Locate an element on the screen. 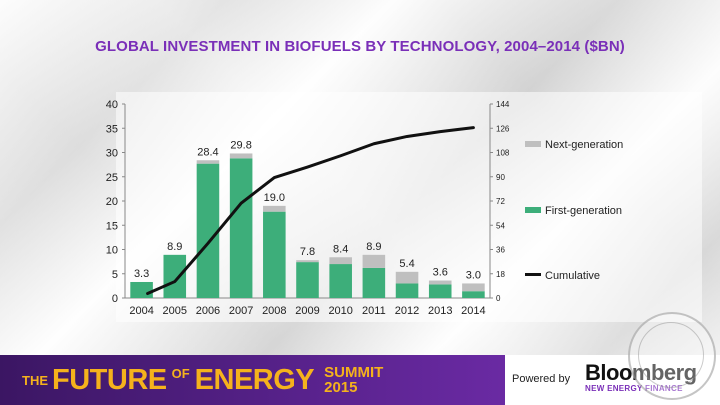  bar-total-label: 7.8 is located at coordinates (307, 252).